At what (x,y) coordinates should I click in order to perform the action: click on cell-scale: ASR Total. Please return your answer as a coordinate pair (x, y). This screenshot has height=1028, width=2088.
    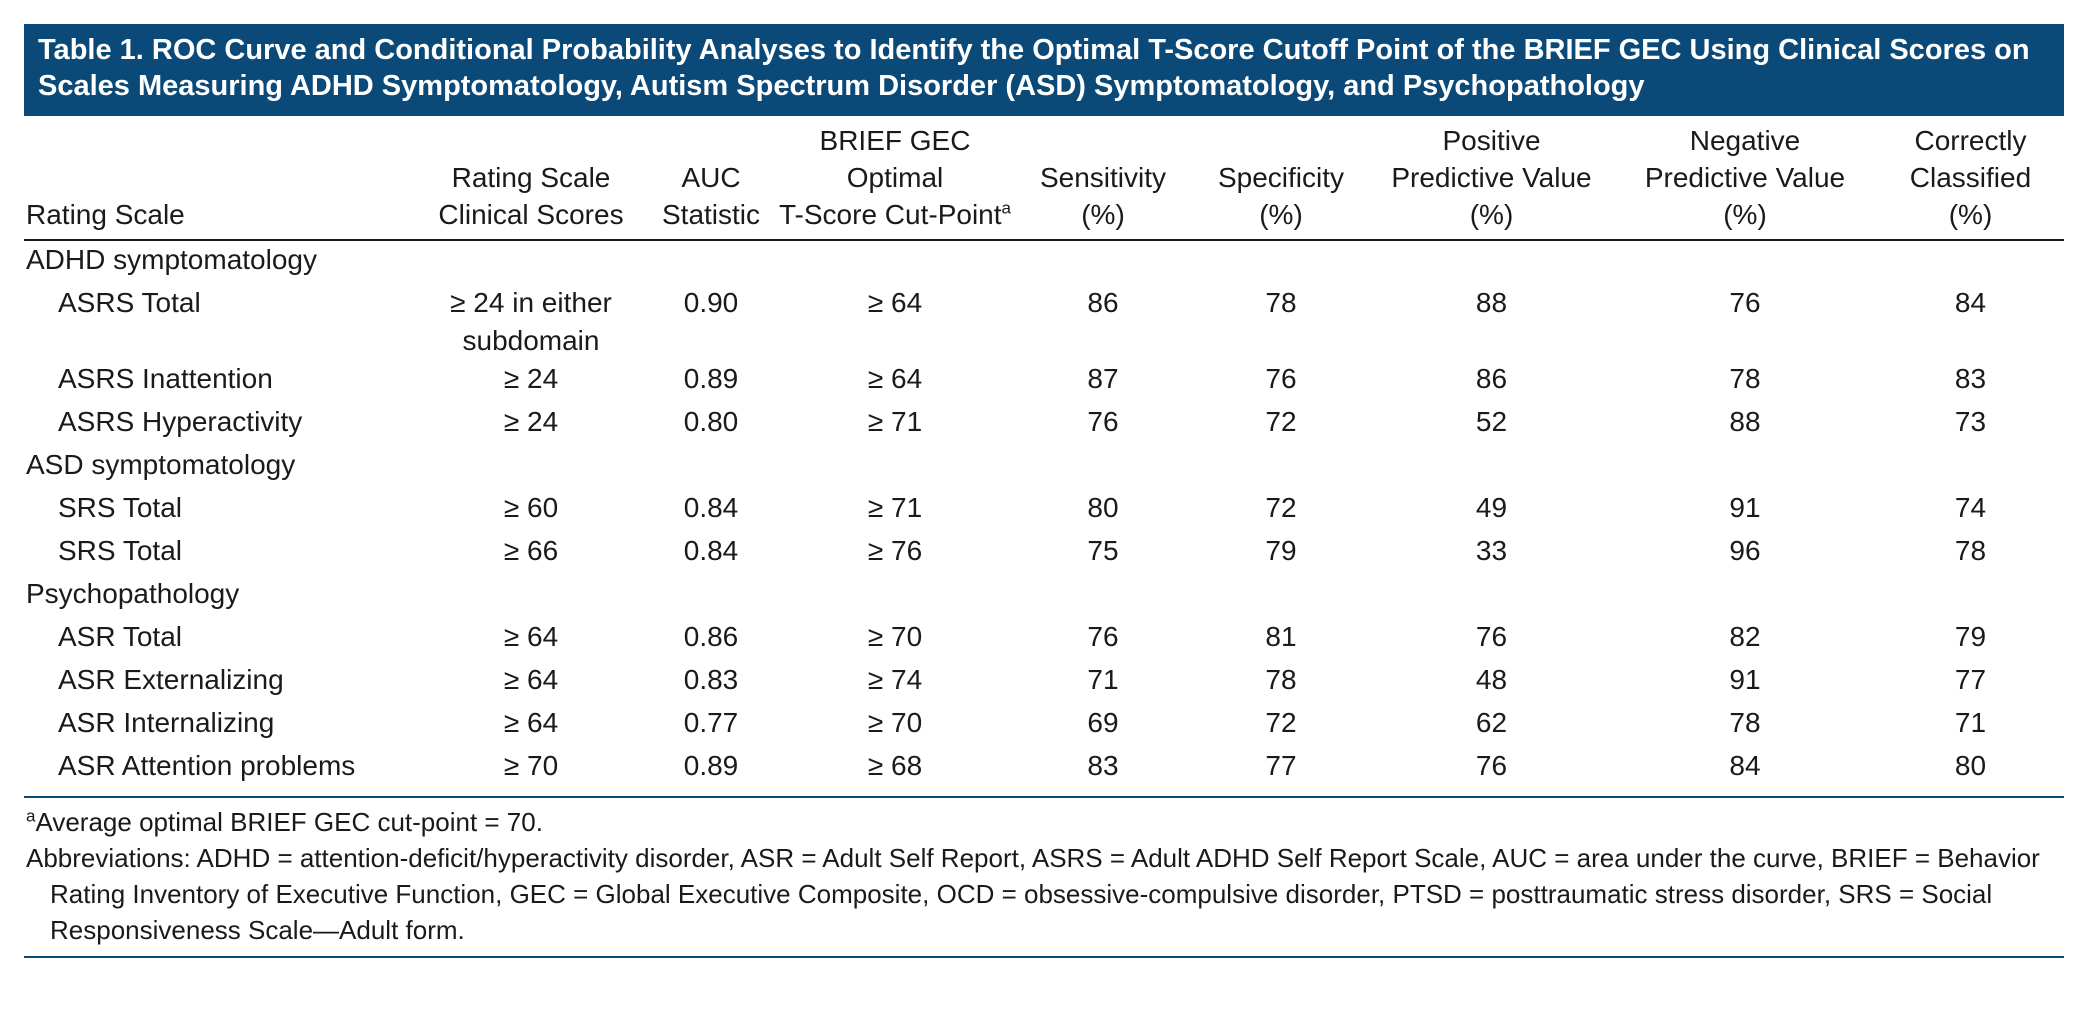
    Looking at the image, I should click on (120, 636).